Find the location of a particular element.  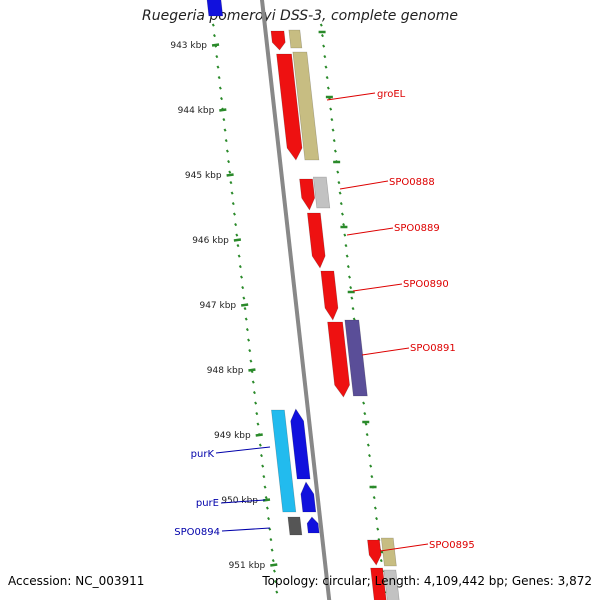

scale-label: 950 kbp is located at coordinates (239, 501).